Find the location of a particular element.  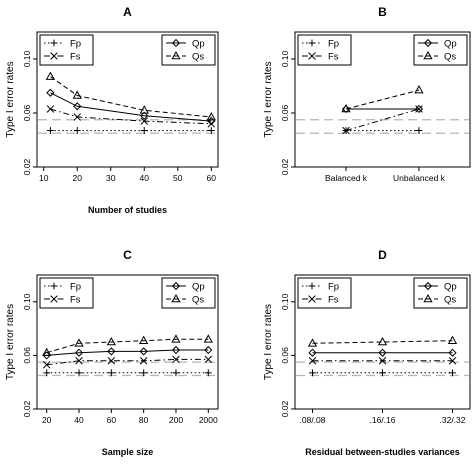

x-tick-label: .32/.32 is located at coordinates (453, 420).